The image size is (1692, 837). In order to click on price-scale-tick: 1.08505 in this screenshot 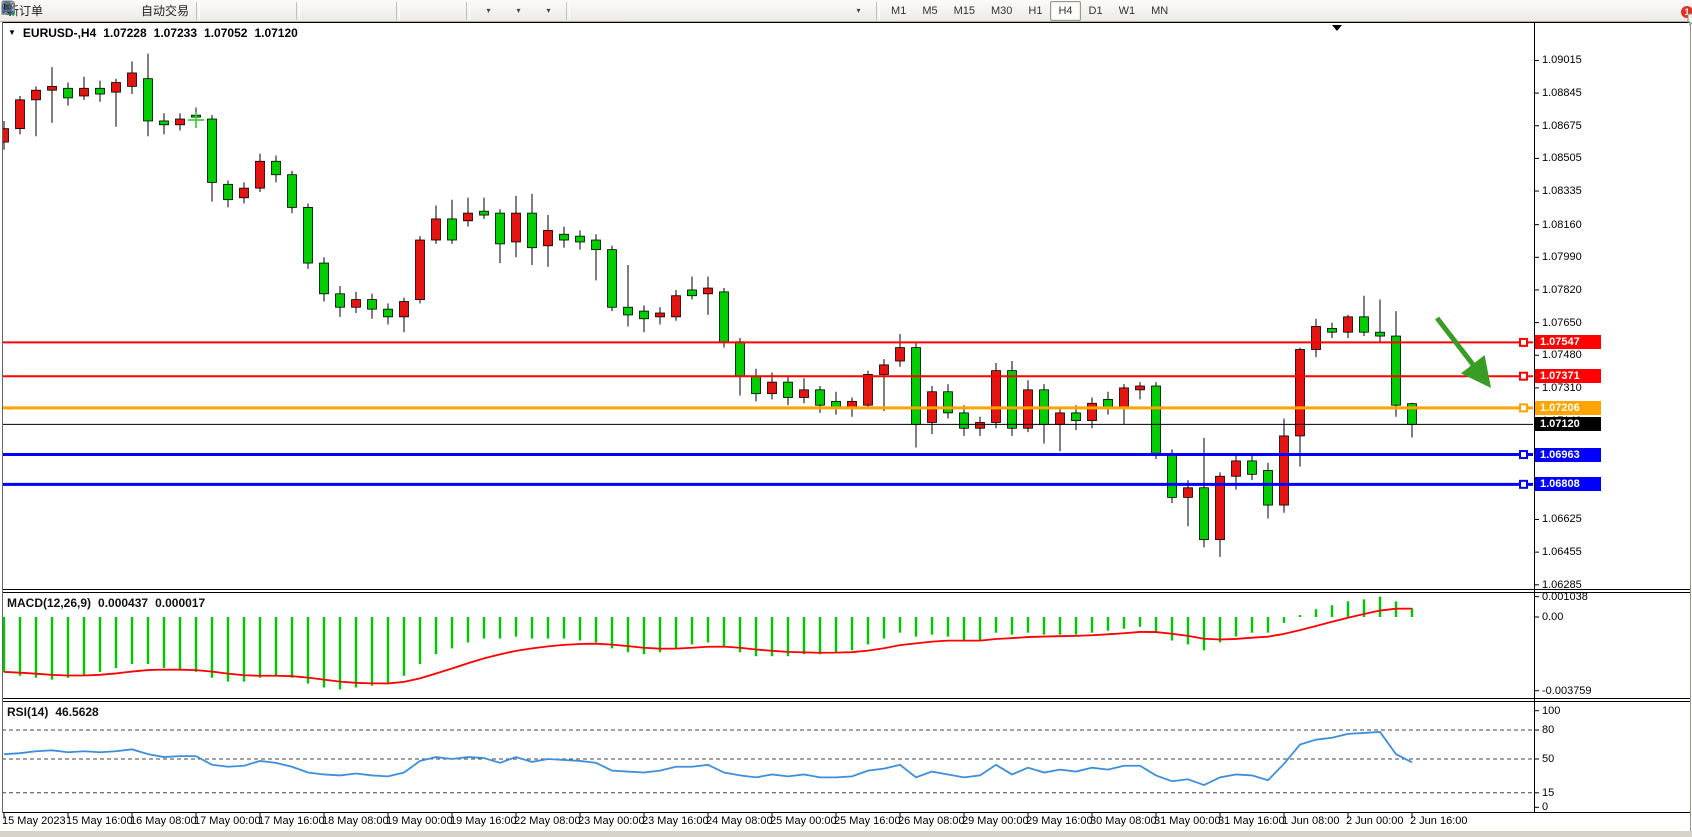, I will do `click(1562, 158)`.